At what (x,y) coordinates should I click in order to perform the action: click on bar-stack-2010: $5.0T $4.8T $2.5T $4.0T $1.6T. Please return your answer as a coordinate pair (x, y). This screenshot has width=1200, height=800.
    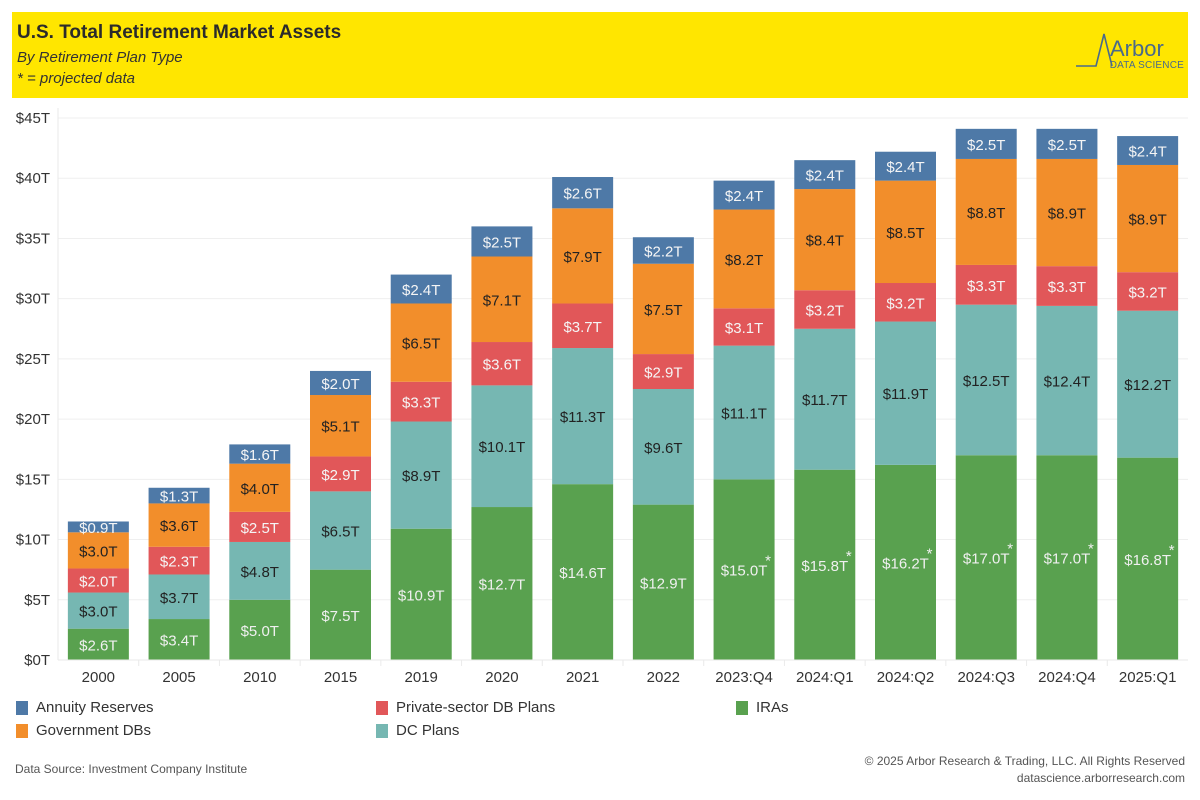
    Looking at the image, I should click on (260, 552).